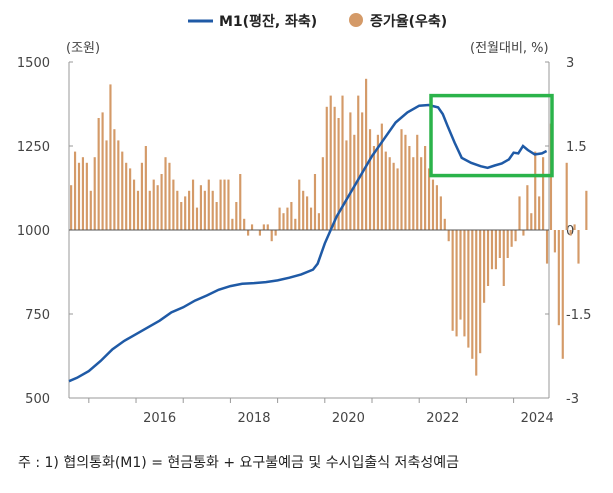 This screenshot has height=493, width=613. What do you see at coordinates (348, 418) in the screenshot?
I see `x-tick-label: 2020` at bounding box center [348, 418].